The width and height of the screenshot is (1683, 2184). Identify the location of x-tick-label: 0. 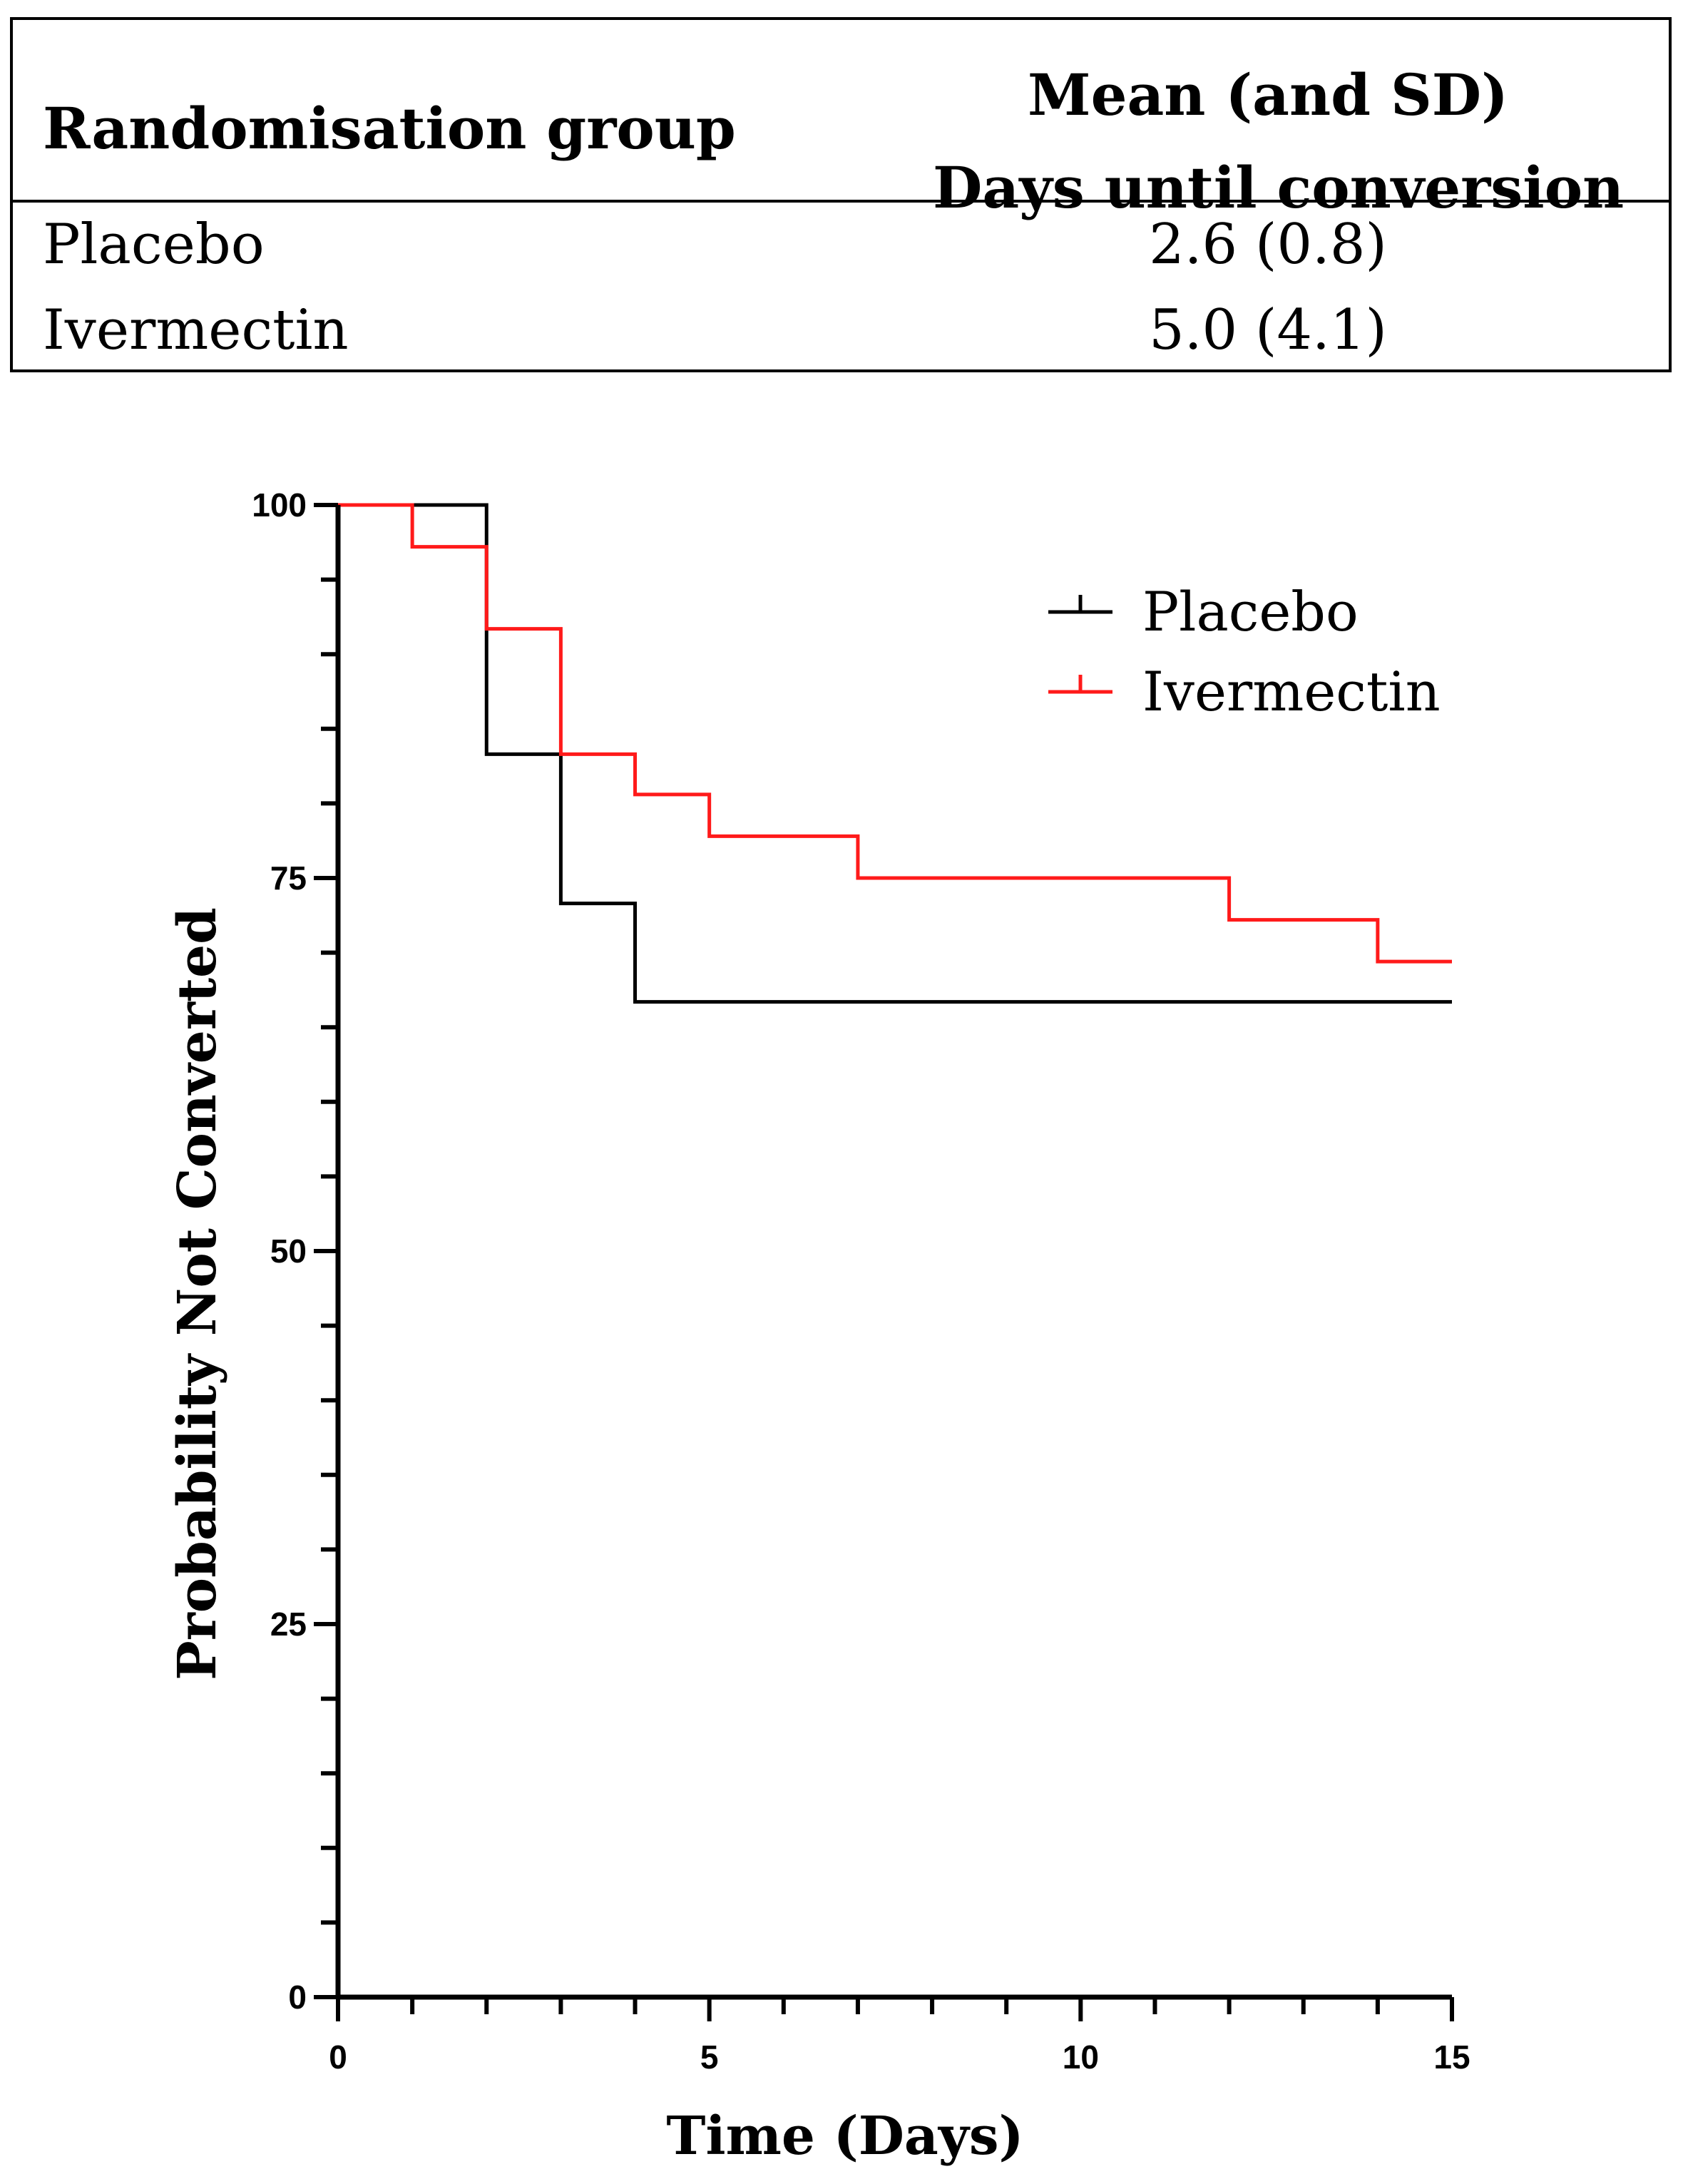
(338, 2057).